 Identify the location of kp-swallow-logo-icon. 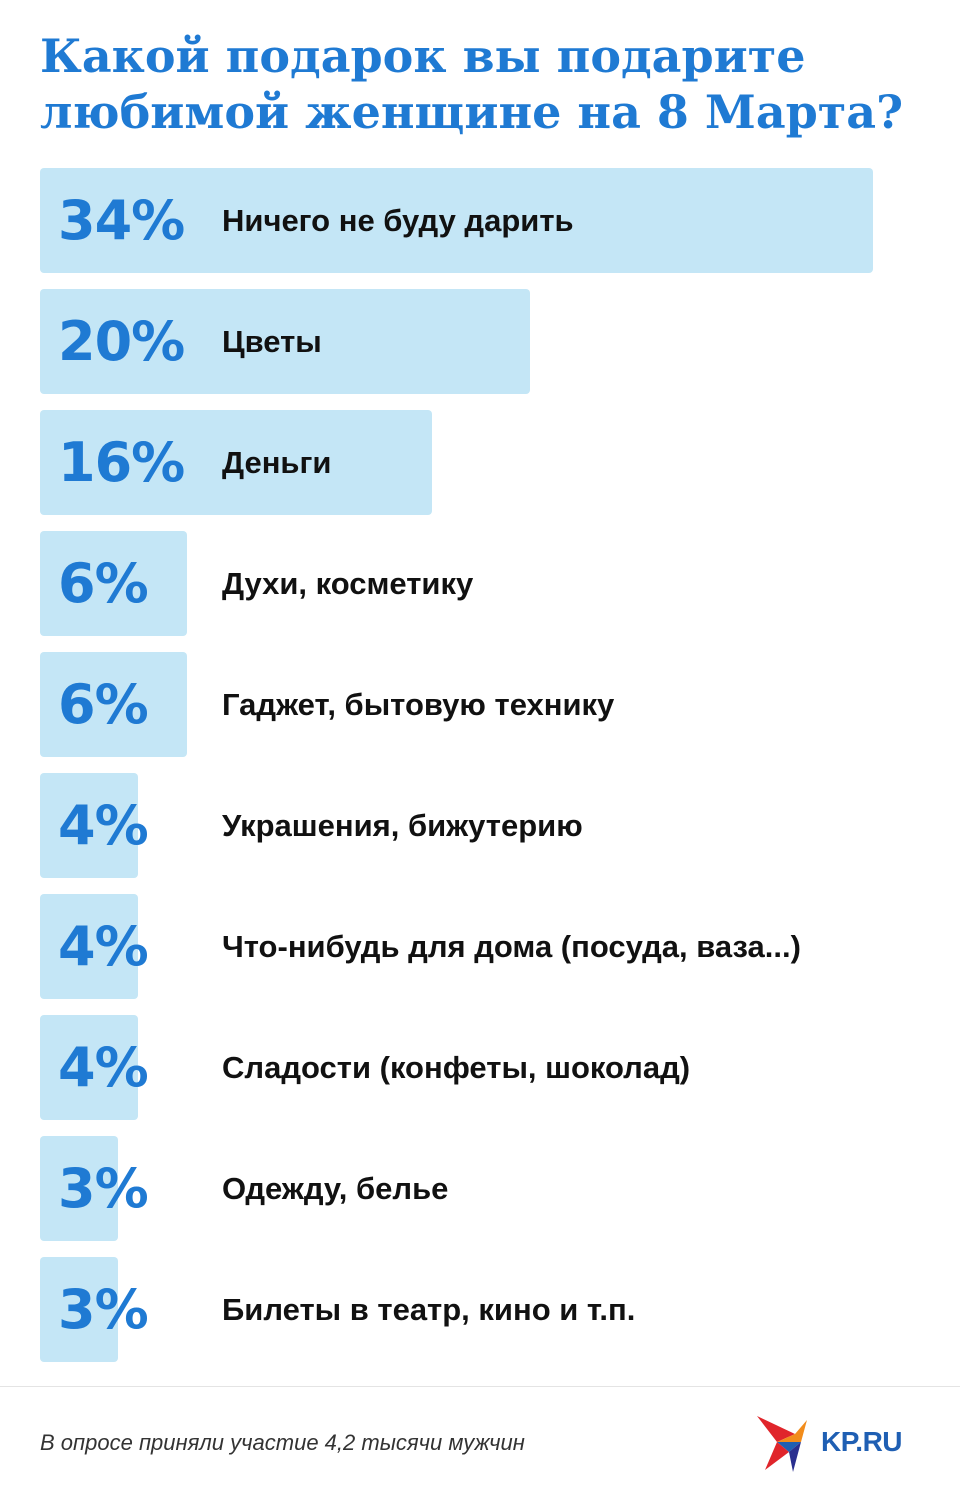
(782, 1444).